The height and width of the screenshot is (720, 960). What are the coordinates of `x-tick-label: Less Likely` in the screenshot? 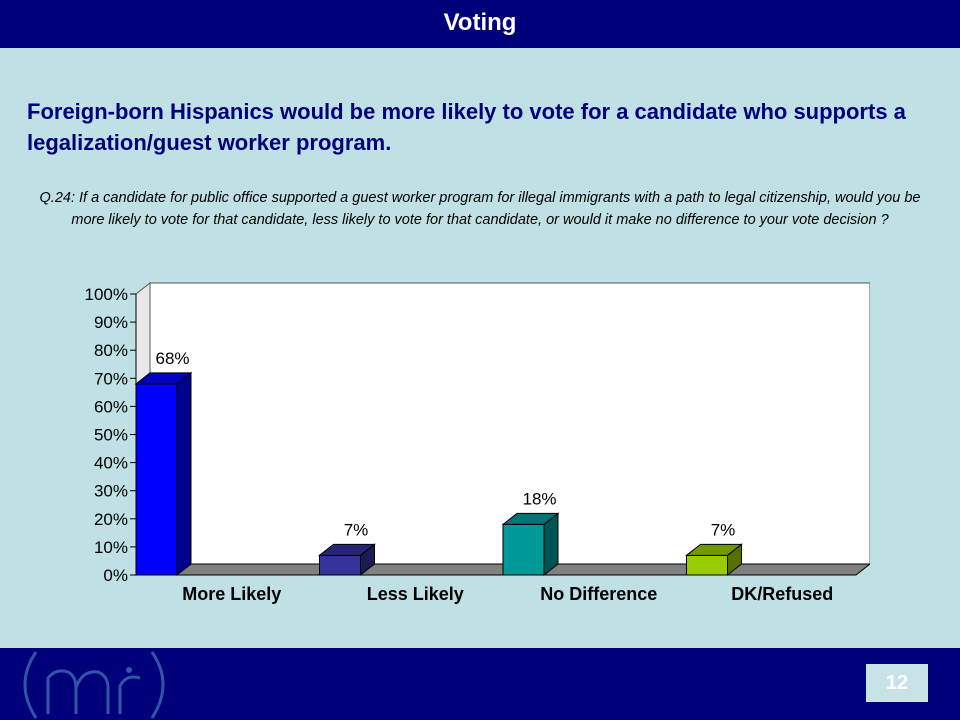 It's located at (415, 594).